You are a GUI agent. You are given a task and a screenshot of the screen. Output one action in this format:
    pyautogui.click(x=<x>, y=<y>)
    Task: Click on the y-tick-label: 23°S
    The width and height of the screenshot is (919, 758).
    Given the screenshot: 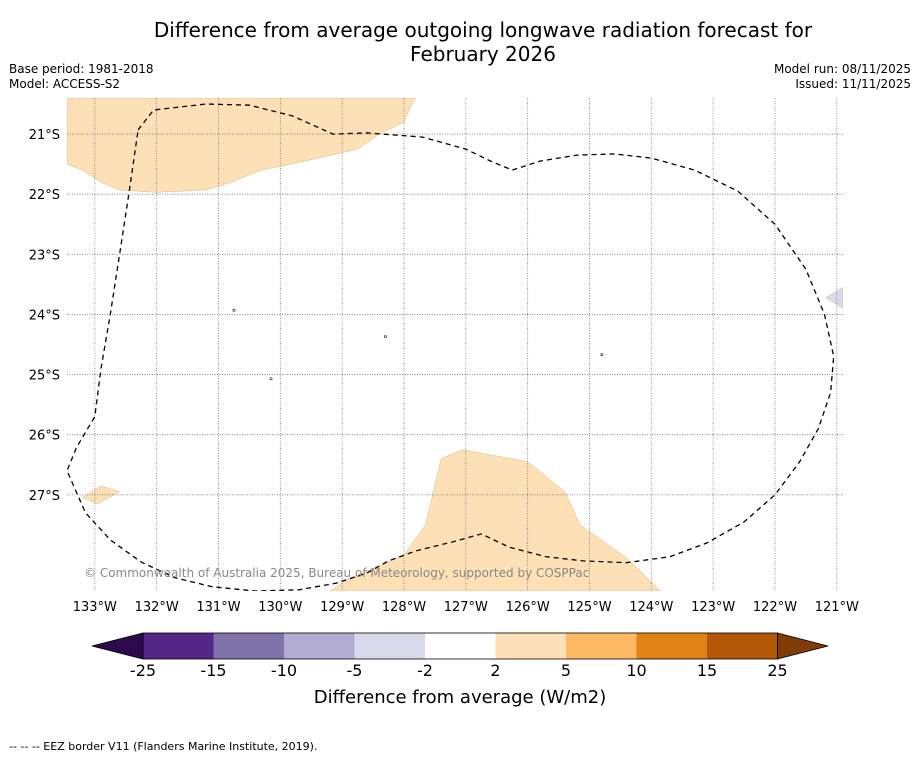 What is the action you would take?
    pyautogui.click(x=44, y=255)
    